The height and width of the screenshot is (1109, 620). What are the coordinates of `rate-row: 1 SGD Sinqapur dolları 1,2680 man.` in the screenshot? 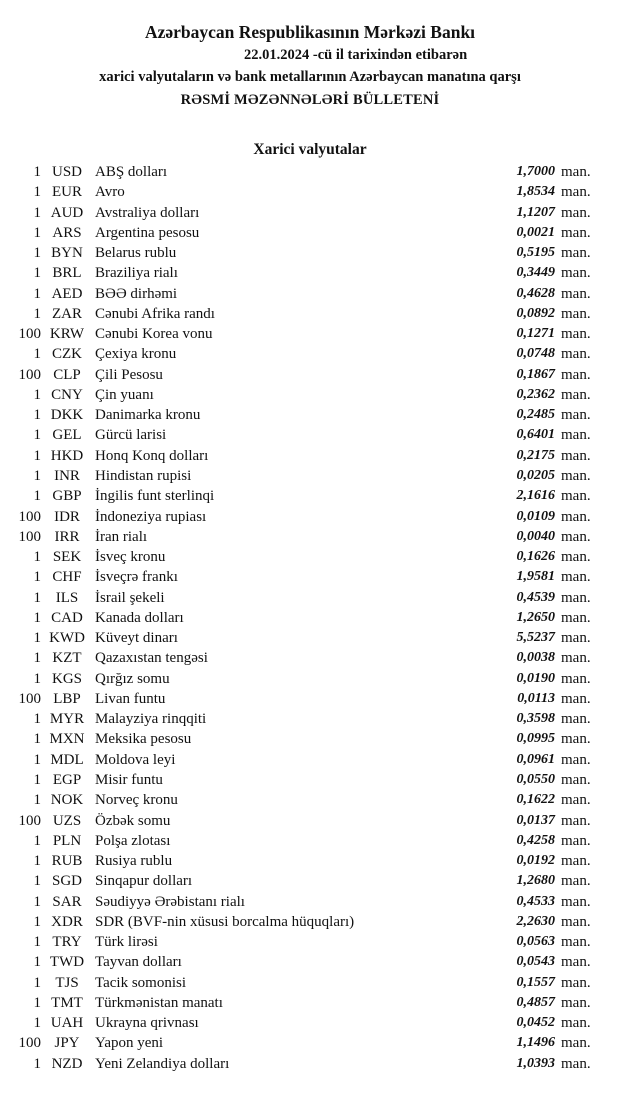 It's located at (310, 881).